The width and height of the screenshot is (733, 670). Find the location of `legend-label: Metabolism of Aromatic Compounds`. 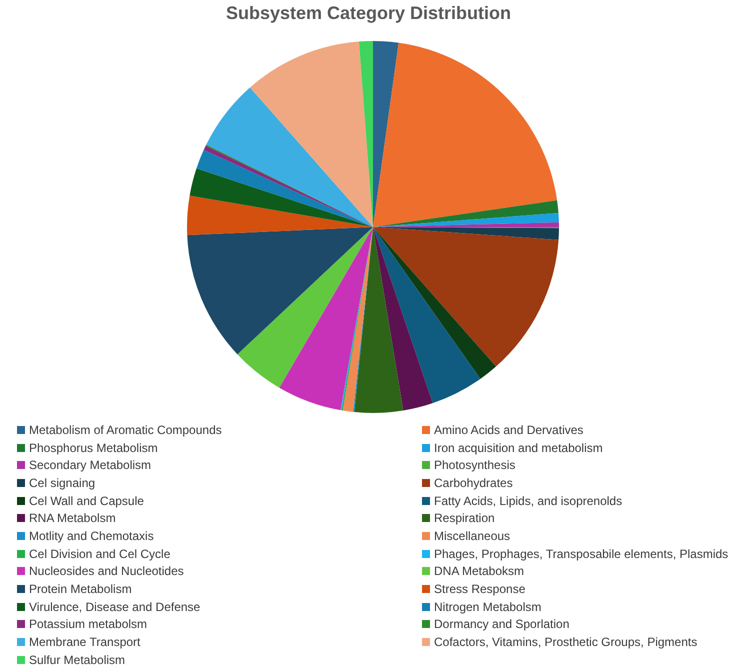

legend-label: Metabolism of Aromatic Compounds is located at coordinates (125, 429).